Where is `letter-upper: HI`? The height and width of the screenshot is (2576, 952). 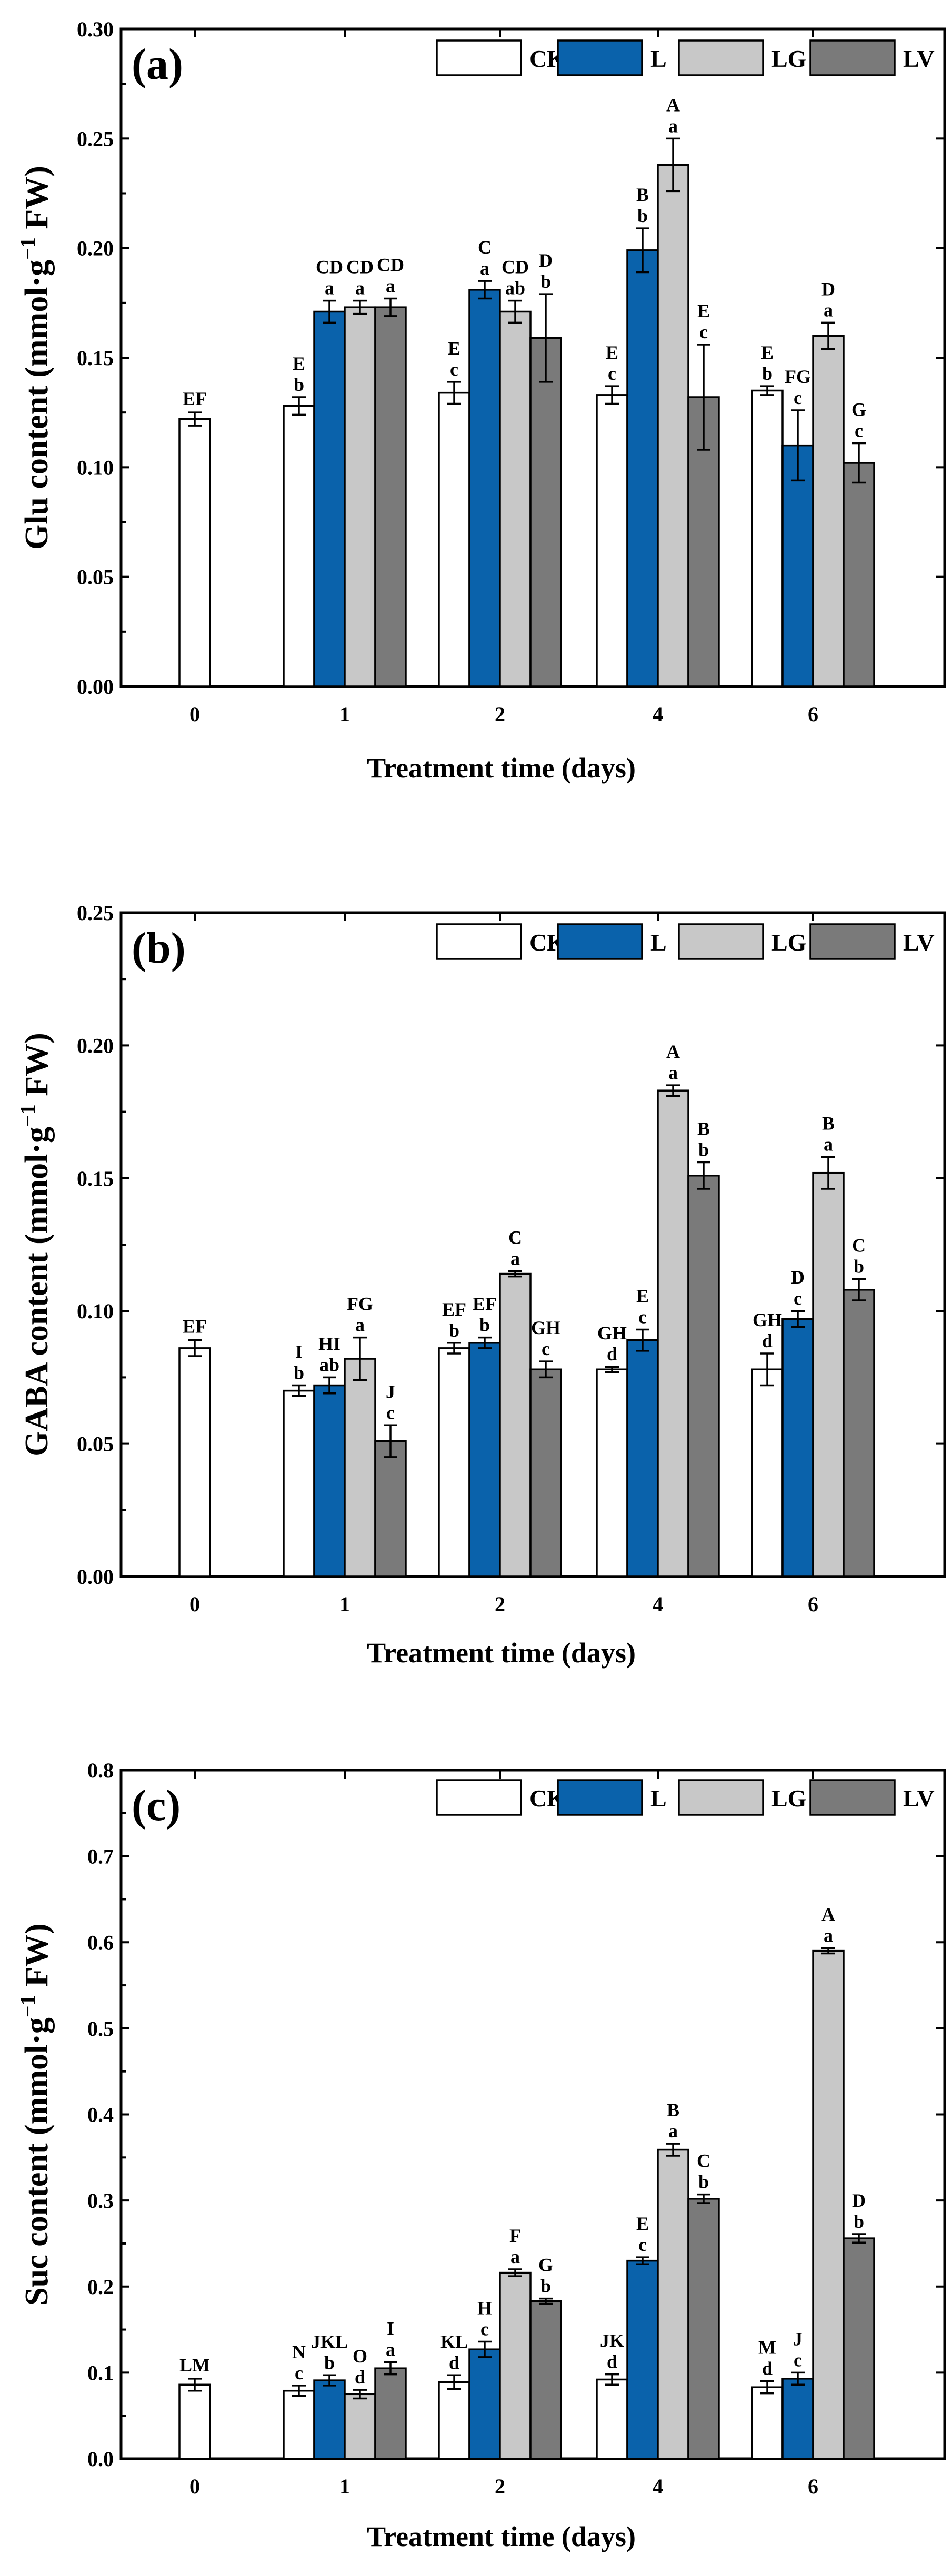 letter-upper: HI is located at coordinates (329, 1343).